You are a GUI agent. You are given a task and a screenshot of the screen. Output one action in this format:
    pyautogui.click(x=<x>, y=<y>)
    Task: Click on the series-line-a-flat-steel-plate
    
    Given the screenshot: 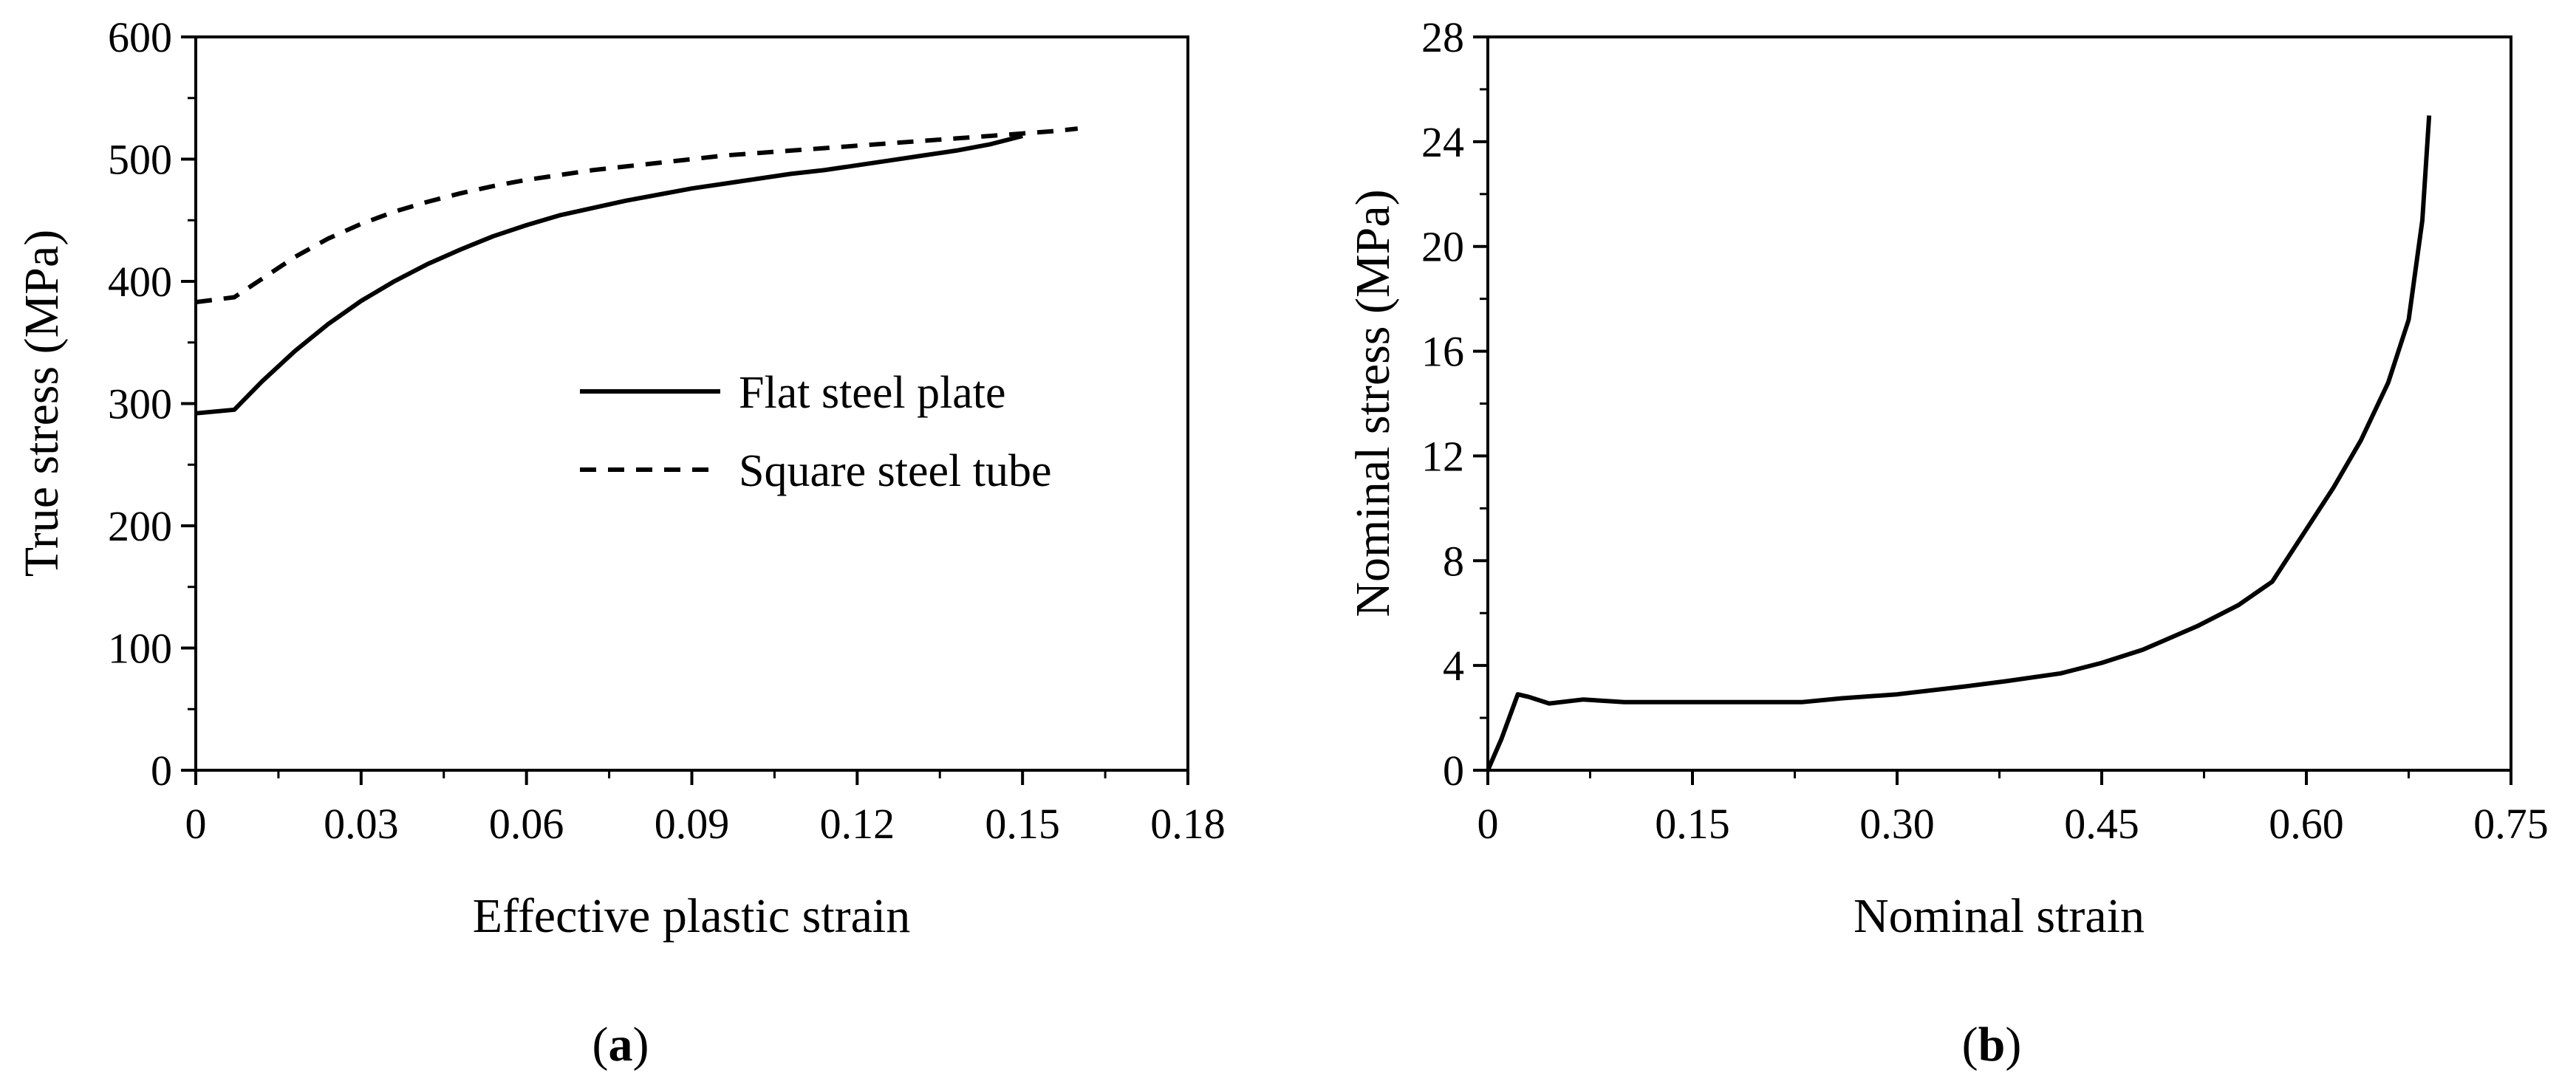 What is the action you would take?
    pyautogui.click(x=609, y=275)
    